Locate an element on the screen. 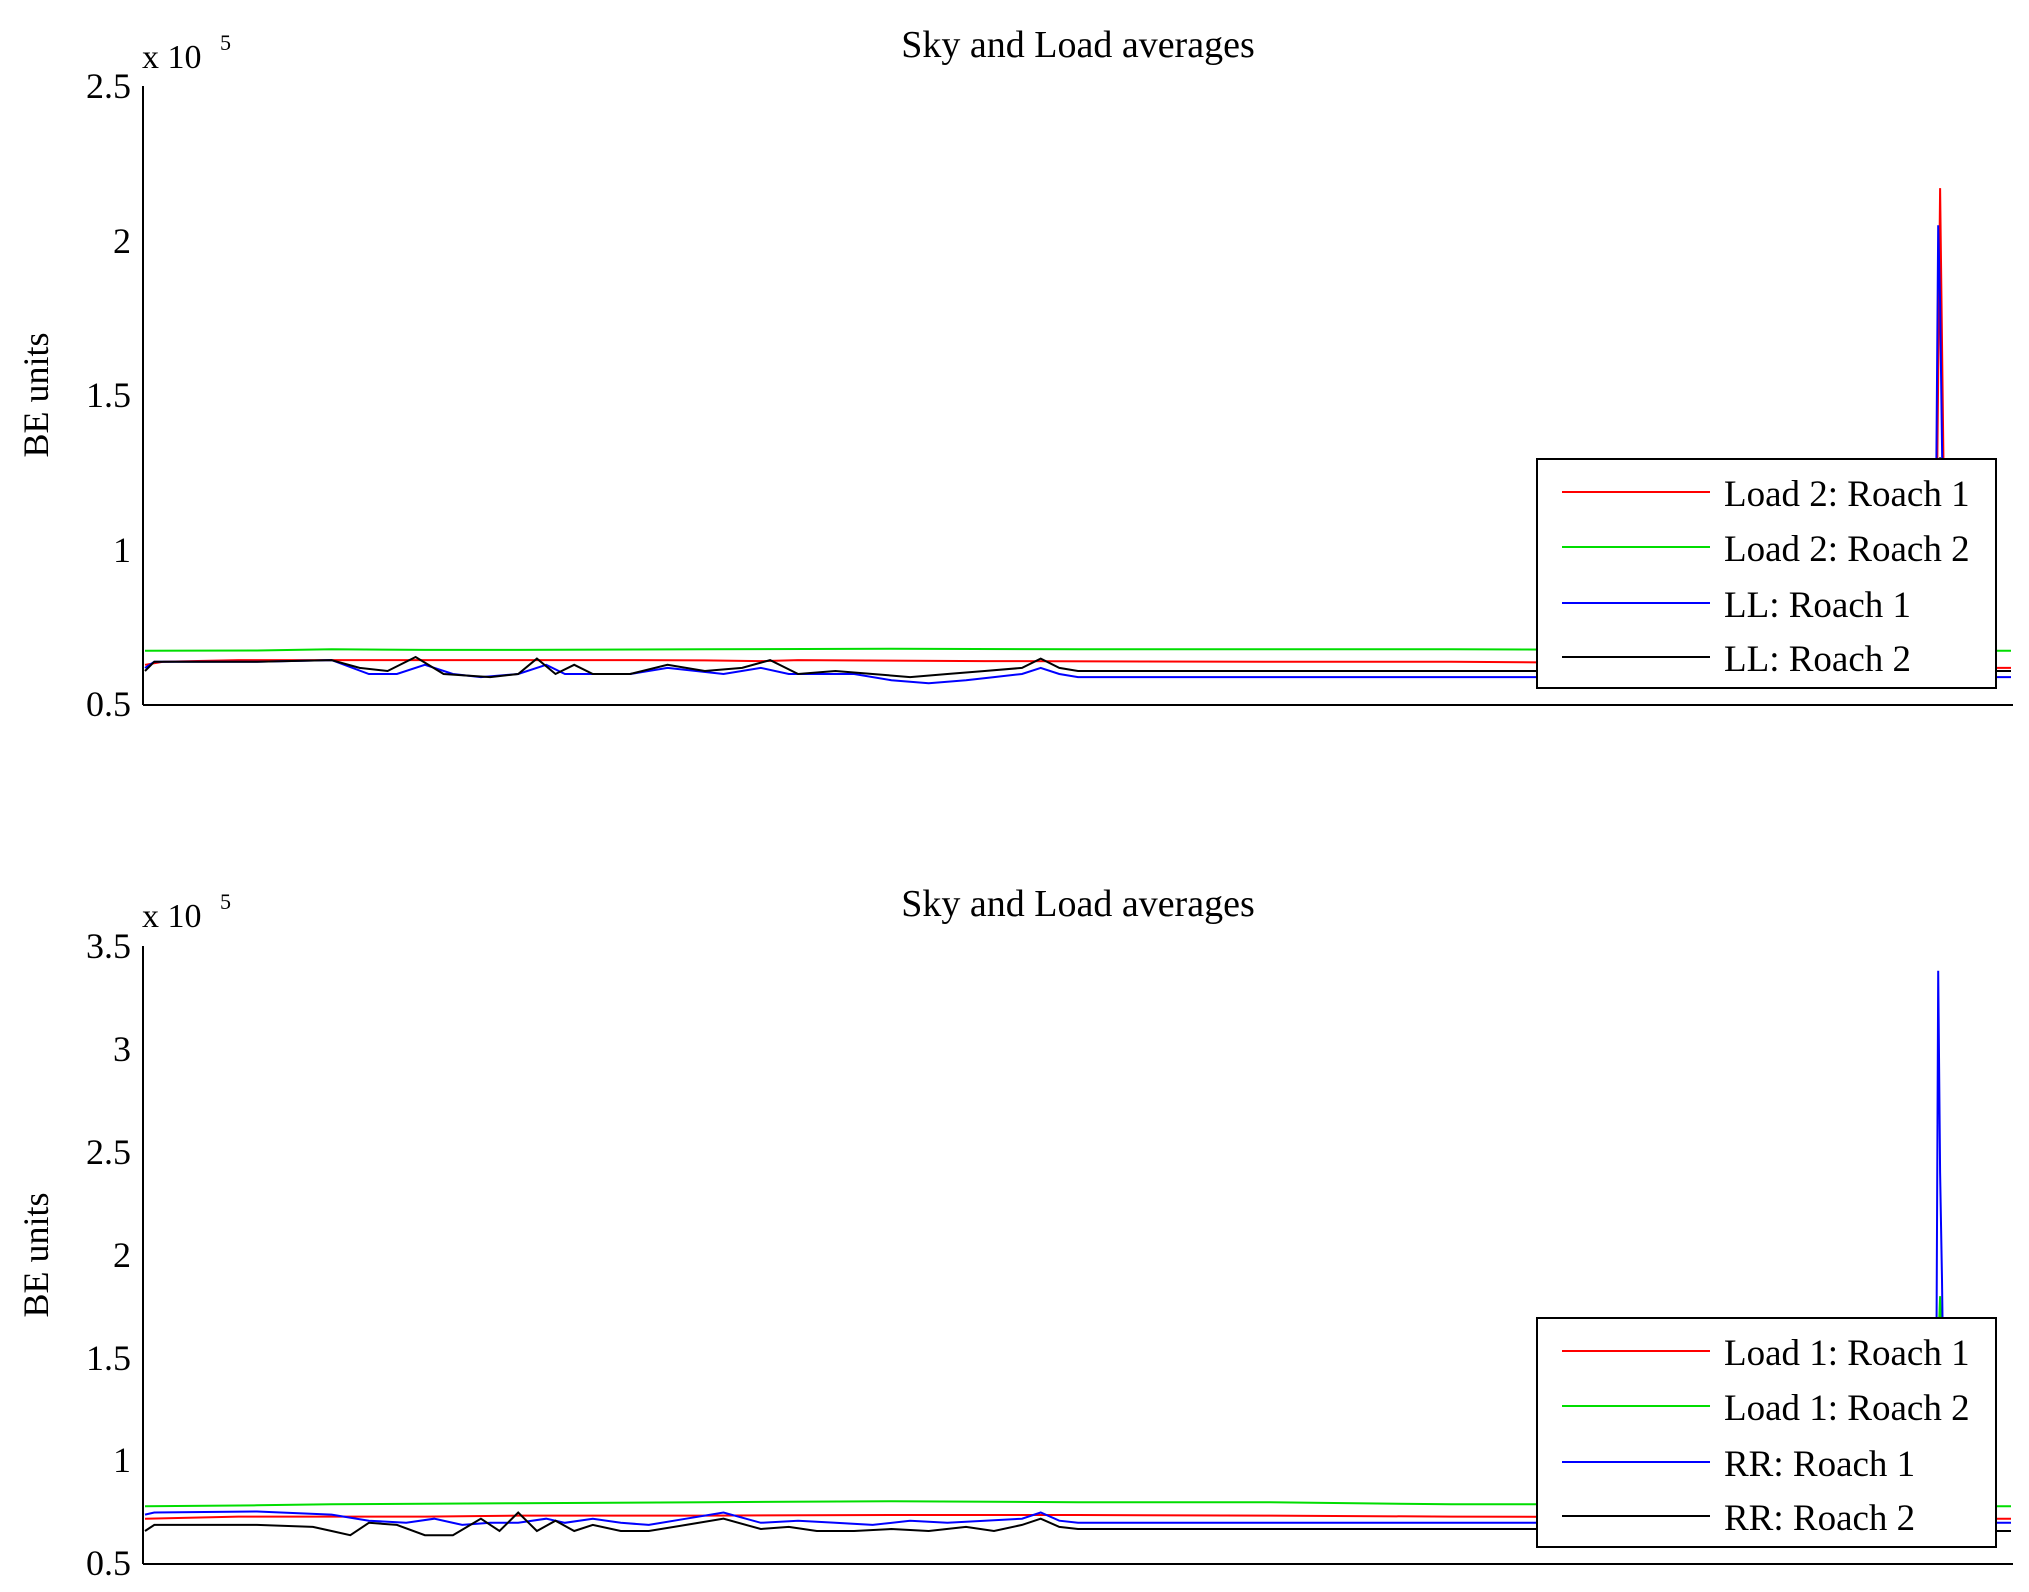 The width and height of the screenshot is (2029, 1592). legend-label: LL: Roach 1 is located at coordinates (1817, 605).